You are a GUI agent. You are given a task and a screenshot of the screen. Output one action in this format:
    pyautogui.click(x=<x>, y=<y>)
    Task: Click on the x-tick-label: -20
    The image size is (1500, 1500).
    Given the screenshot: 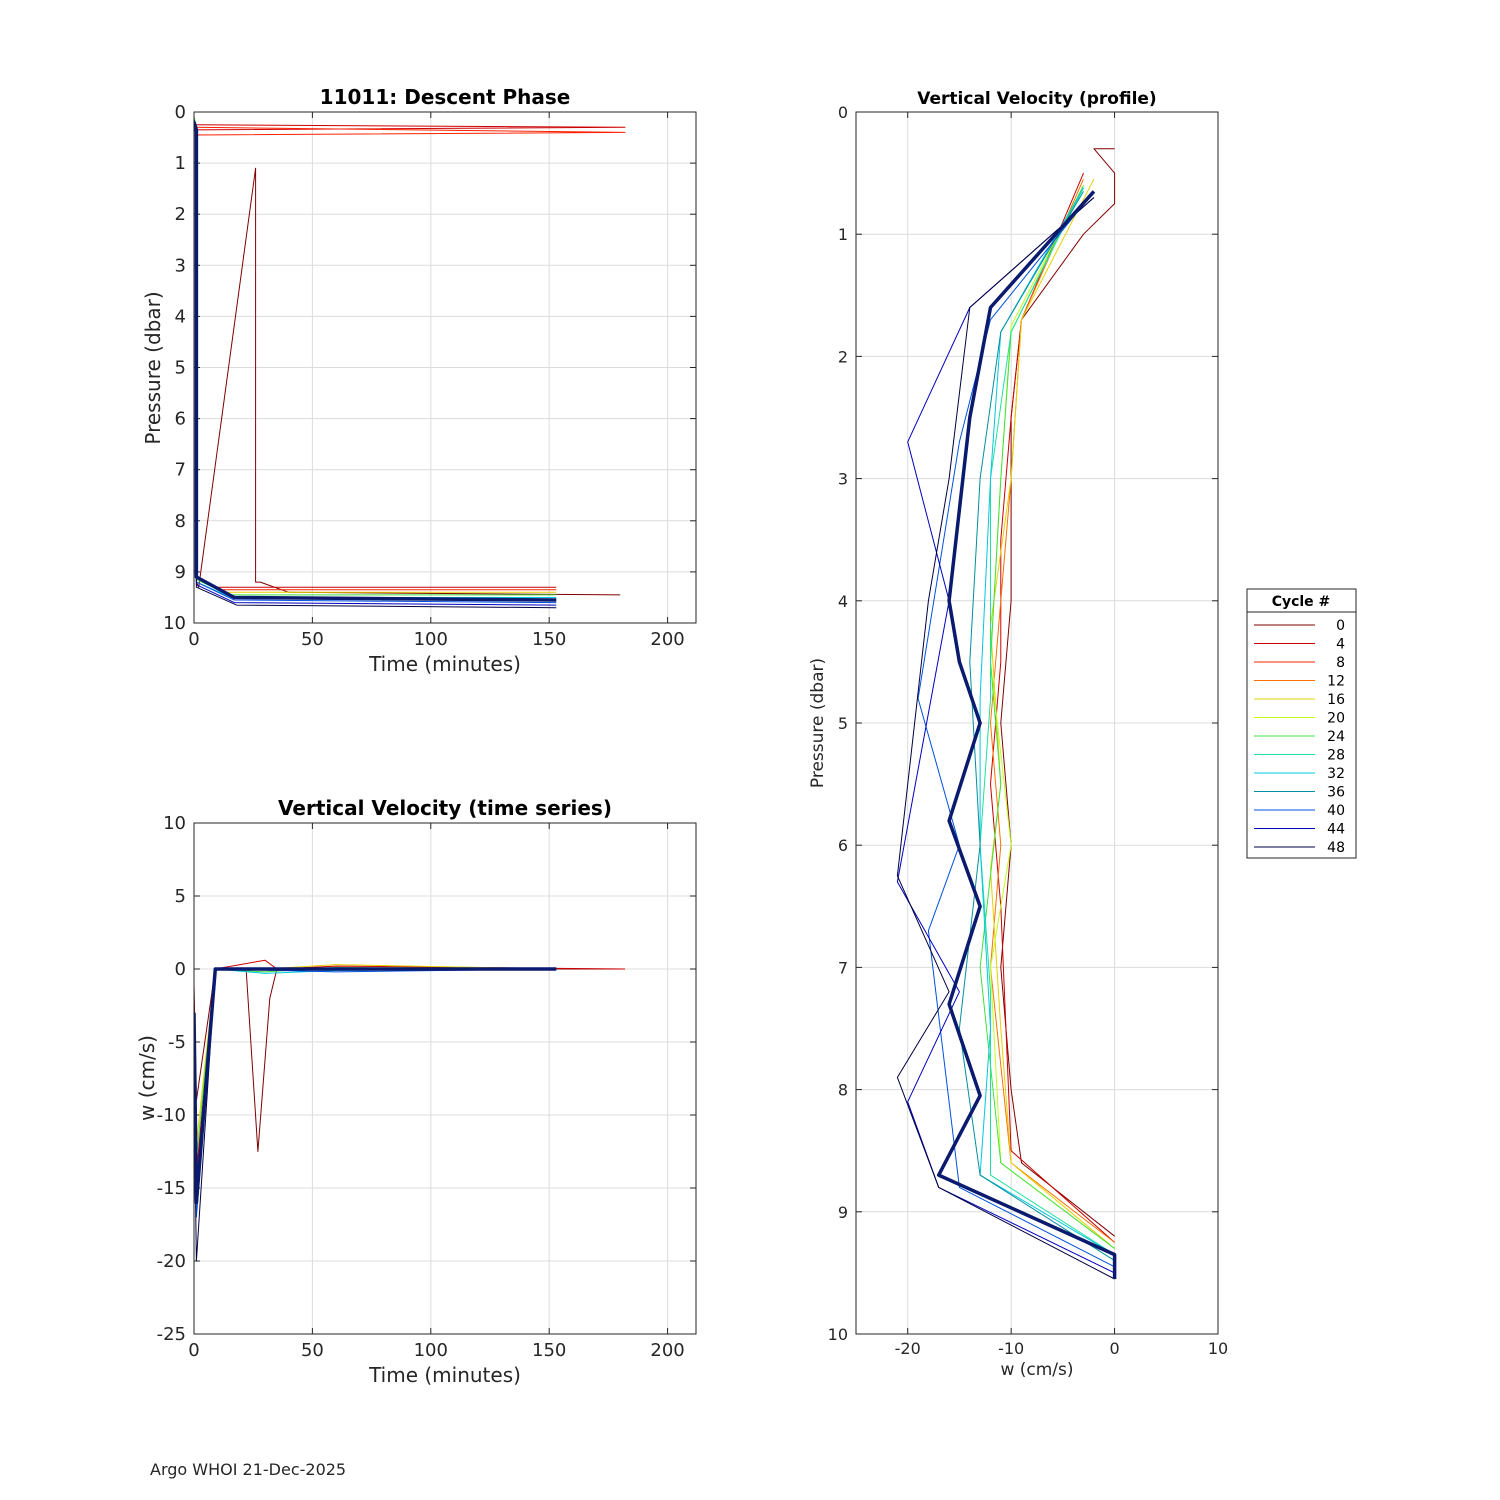 What is the action you would take?
    pyautogui.click(x=908, y=1348)
    